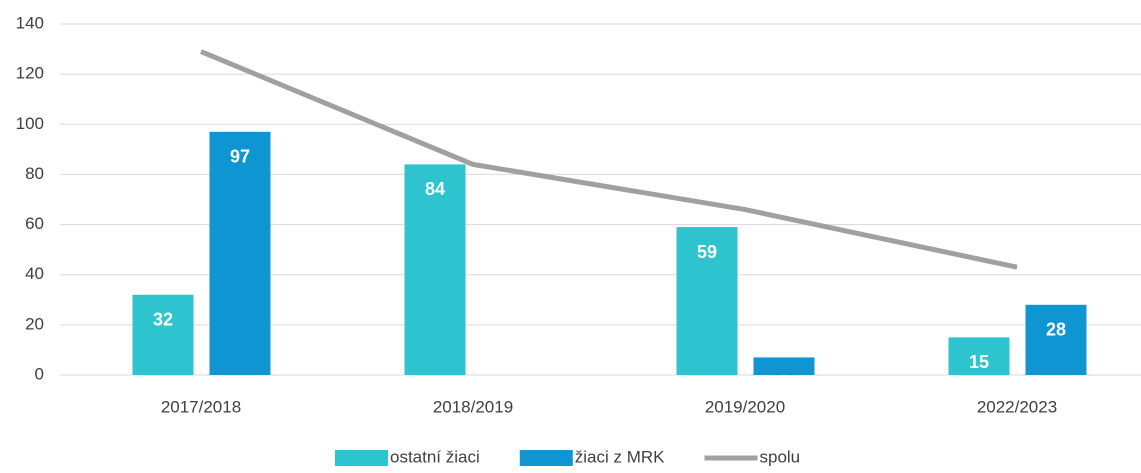 The height and width of the screenshot is (473, 1141). I want to click on legend-label: žiaci z MRK, so click(620, 456).